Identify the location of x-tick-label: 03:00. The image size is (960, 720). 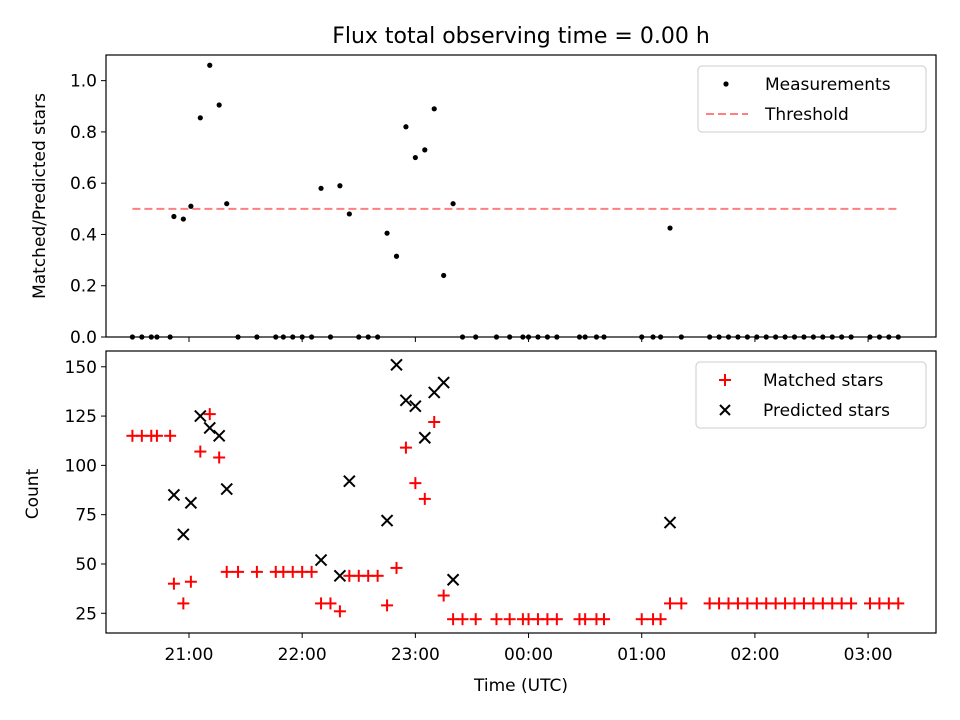
(868, 655).